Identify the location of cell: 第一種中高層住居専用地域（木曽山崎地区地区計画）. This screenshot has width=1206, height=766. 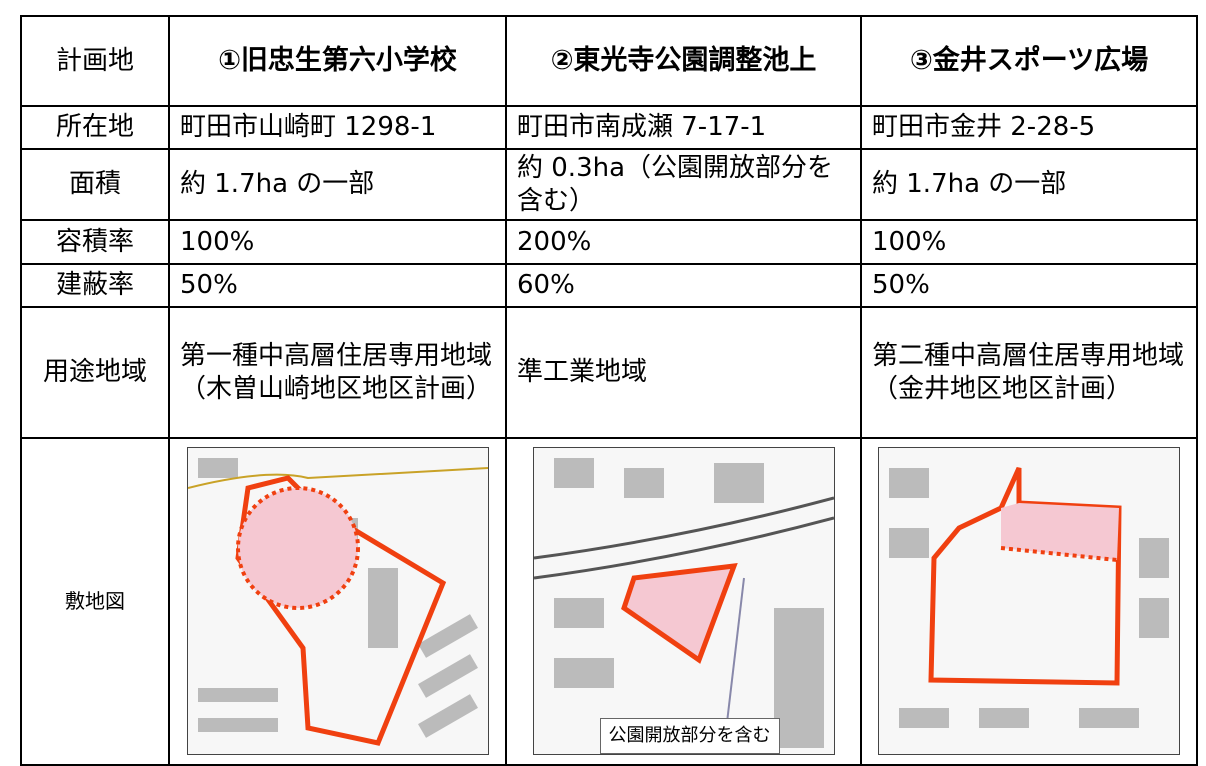
(337, 372).